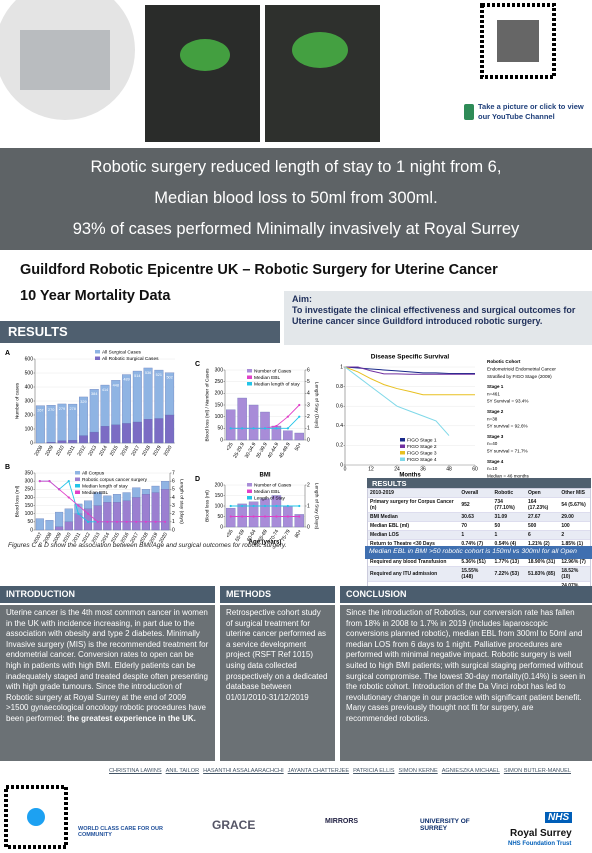 The height and width of the screenshot is (853, 592). I want to click on logo: Royal Surrey, so click(541, 833).